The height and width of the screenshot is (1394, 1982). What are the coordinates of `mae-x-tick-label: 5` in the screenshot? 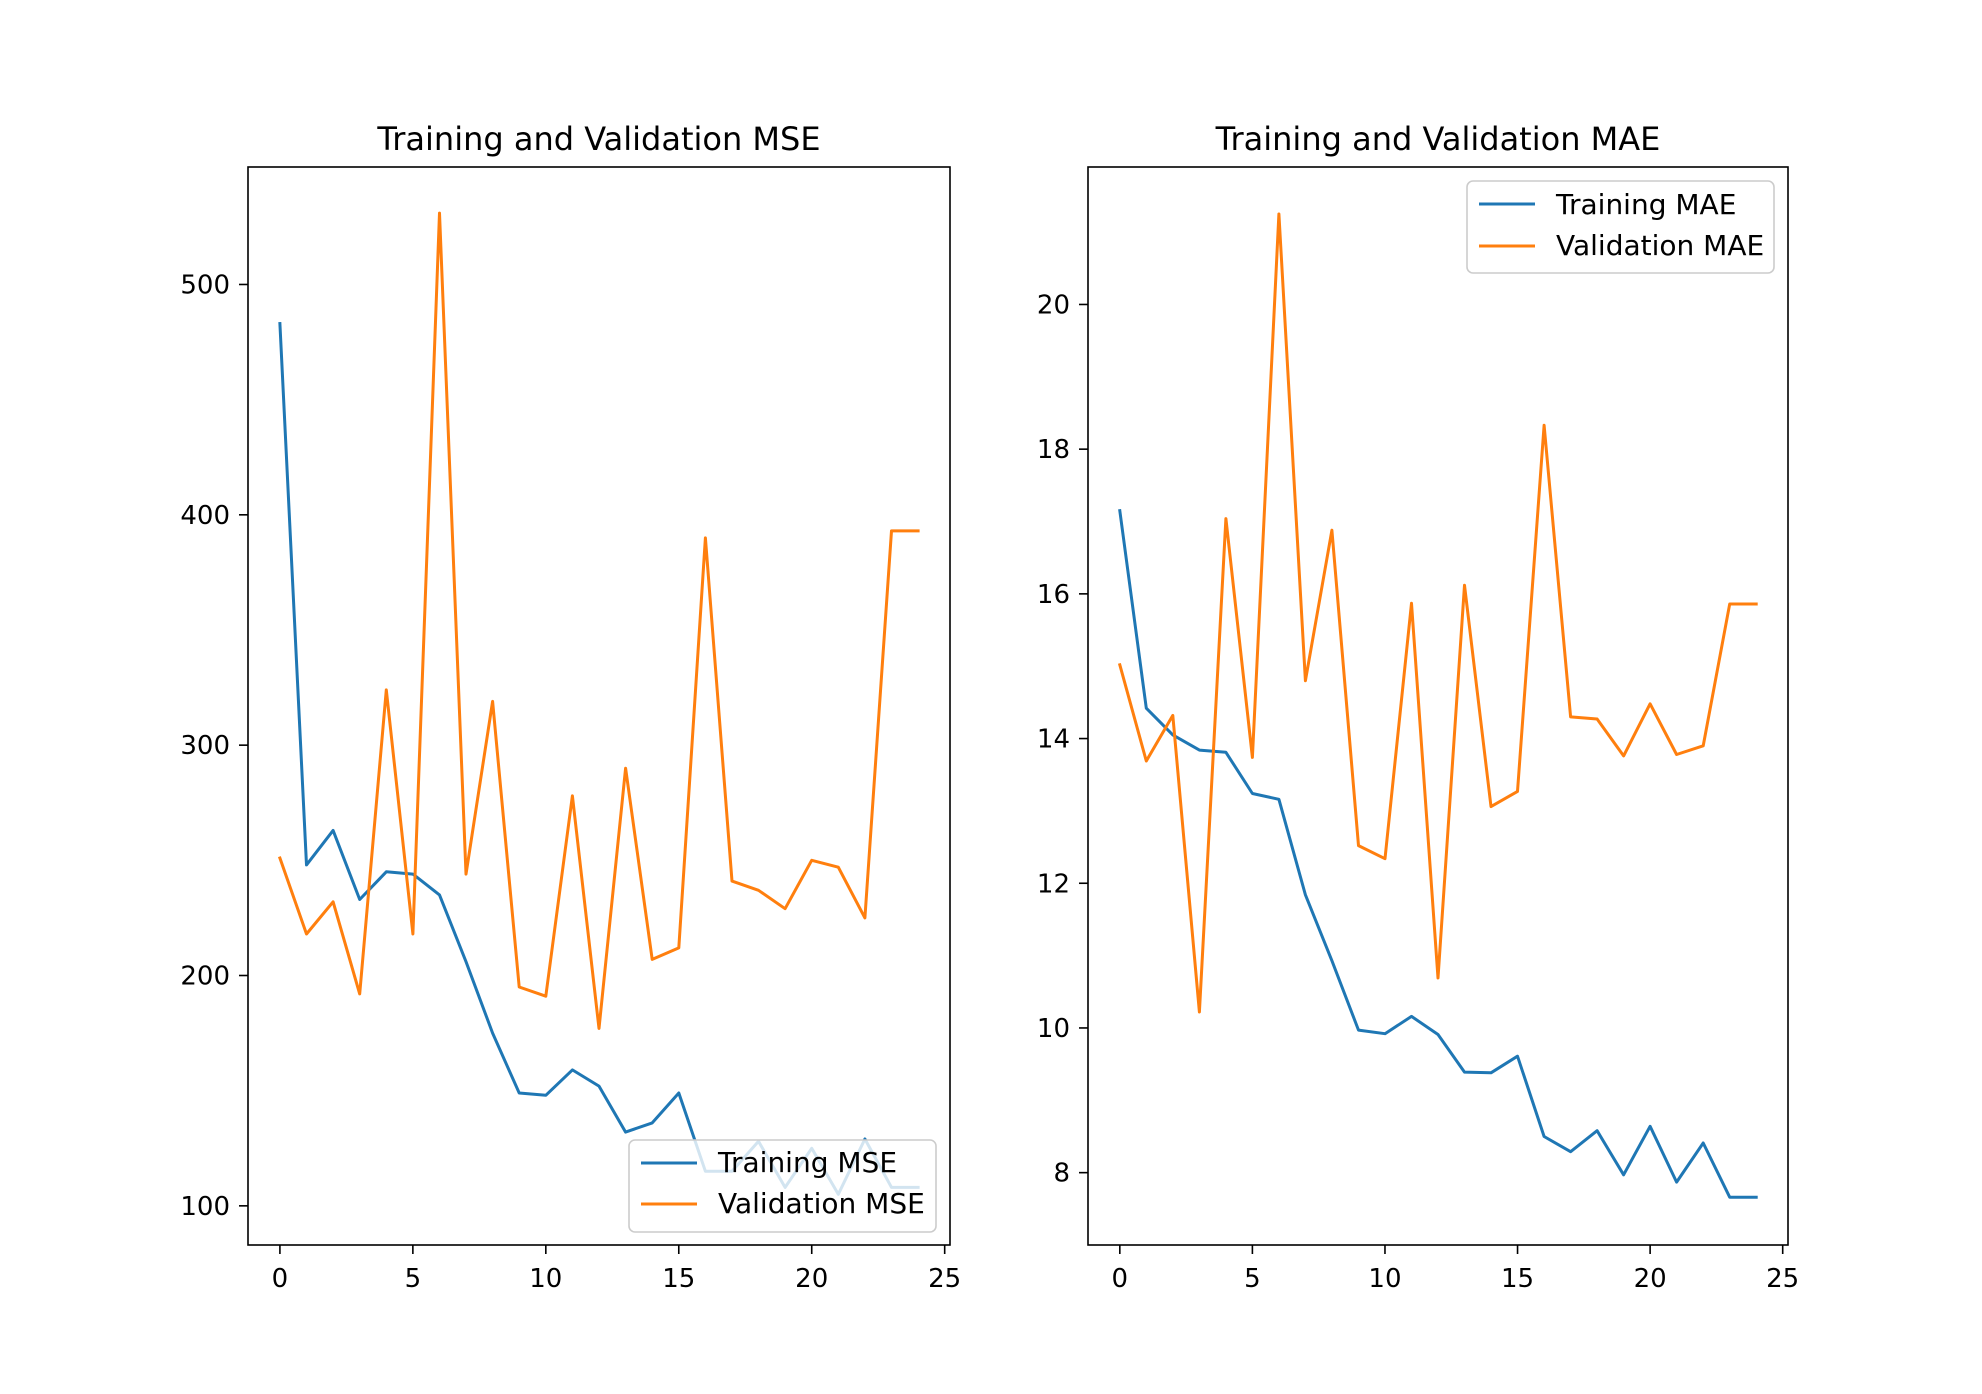 It's located at (1252, 1279).